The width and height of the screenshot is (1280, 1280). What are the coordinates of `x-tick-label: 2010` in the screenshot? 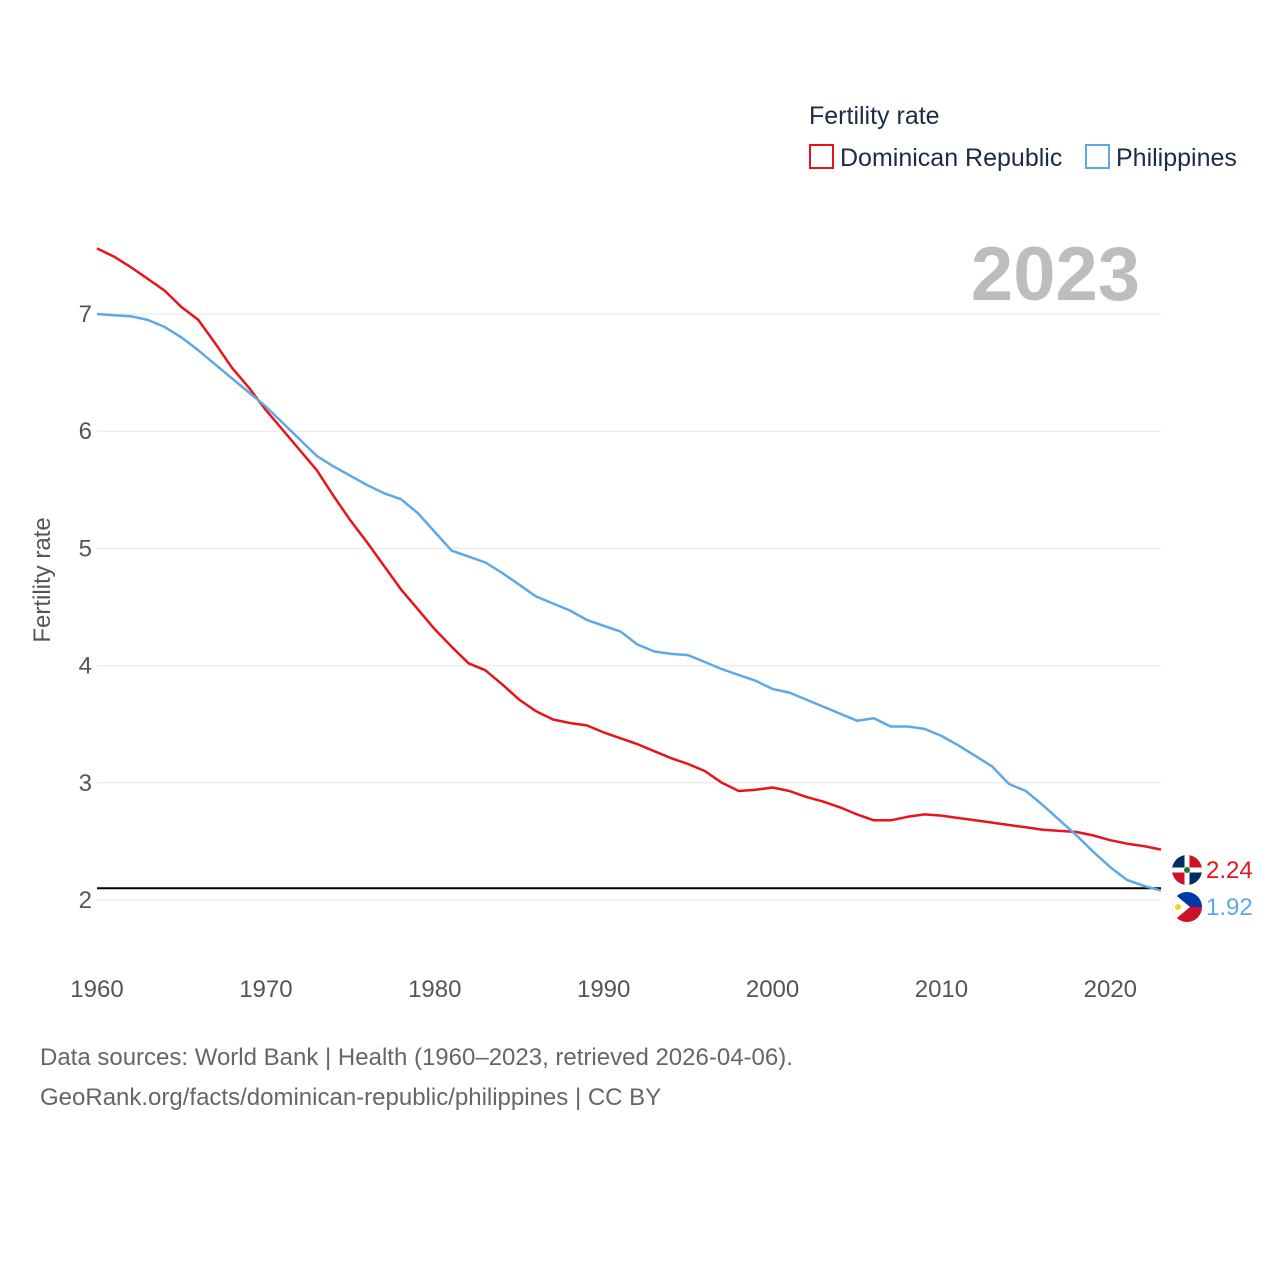 It's located at (941, 989).